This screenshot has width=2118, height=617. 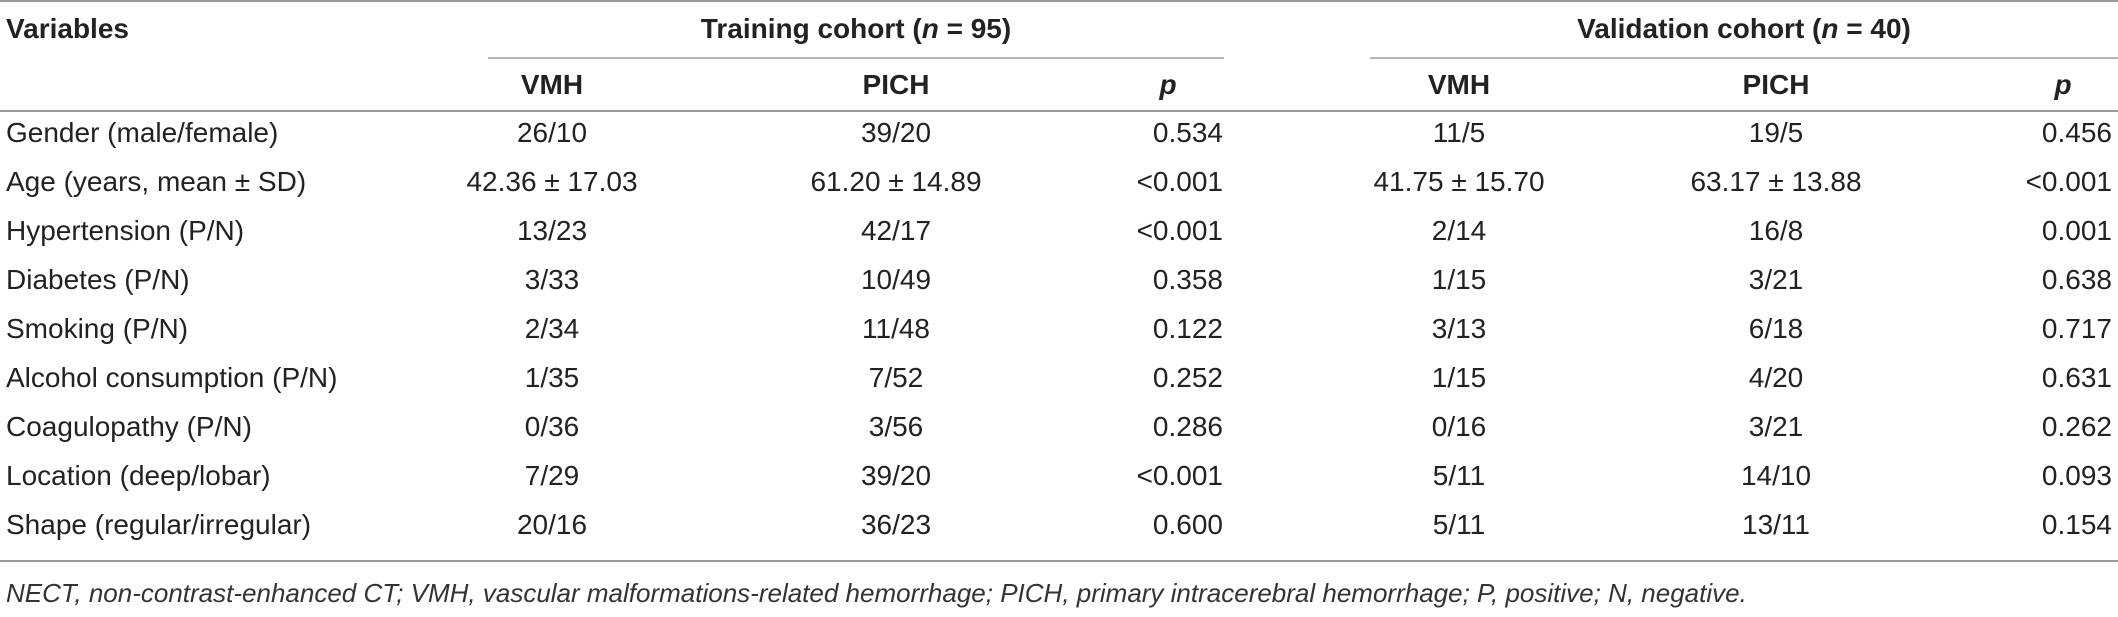 I want to click on cell-training-p: 0.122, so click(x=1187, y=328).